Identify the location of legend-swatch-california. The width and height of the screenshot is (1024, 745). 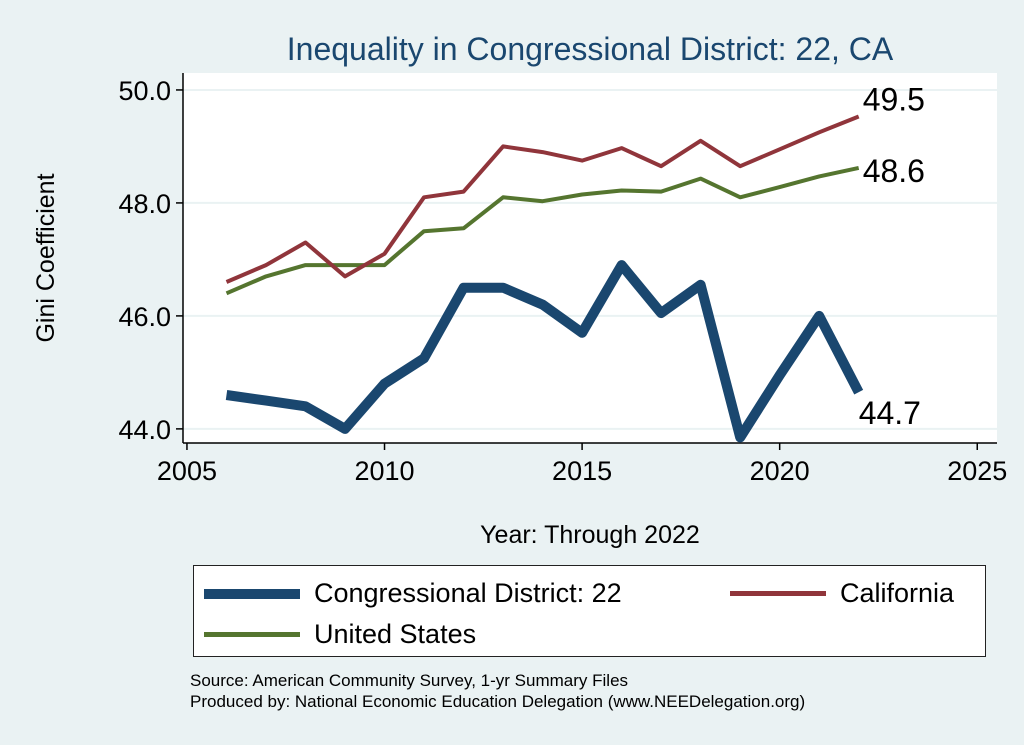
(778, 593).